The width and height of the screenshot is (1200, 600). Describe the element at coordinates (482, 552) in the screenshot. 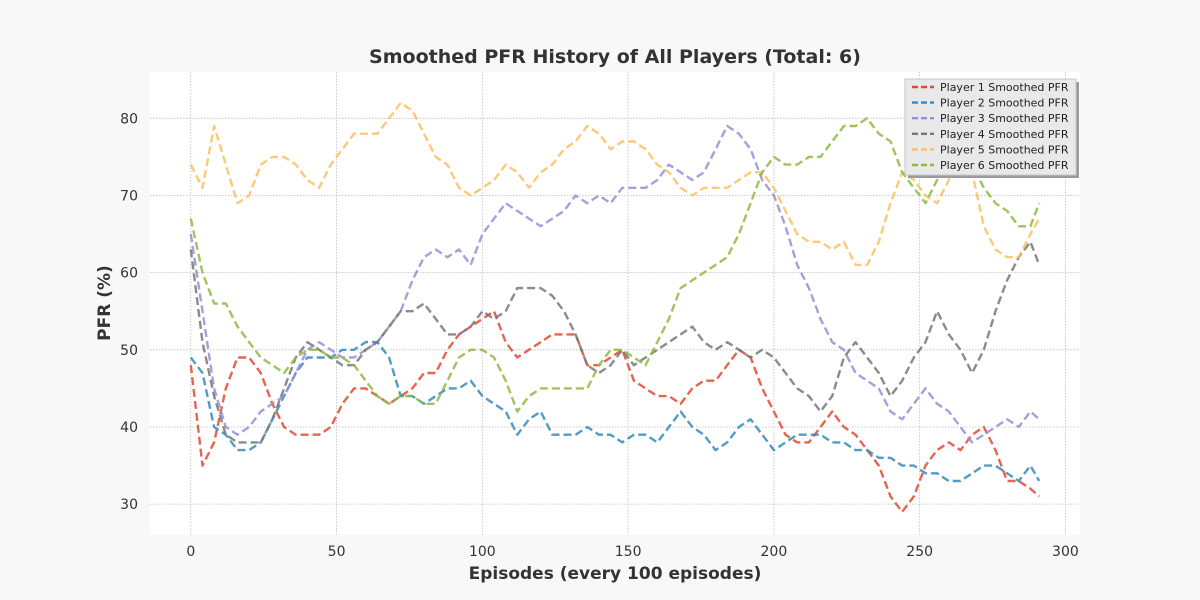

I see `x-tick-label: 100` at that location.